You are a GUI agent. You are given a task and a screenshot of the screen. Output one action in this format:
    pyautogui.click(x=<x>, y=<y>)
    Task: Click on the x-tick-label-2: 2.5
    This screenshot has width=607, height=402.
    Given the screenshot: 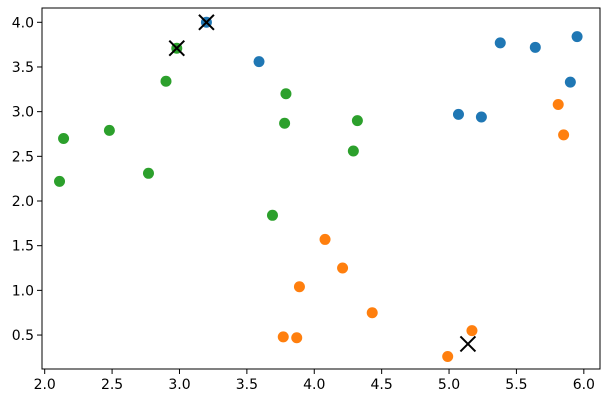 What is the action you would take?
    pyautogui.click(x=112, y=385)
    